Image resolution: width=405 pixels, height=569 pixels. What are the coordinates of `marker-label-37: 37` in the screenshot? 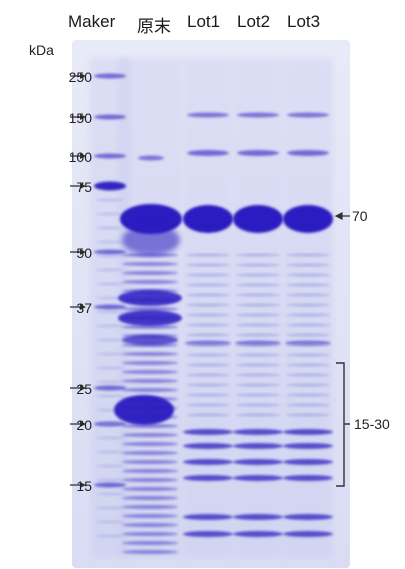 It's located at (84, 308).